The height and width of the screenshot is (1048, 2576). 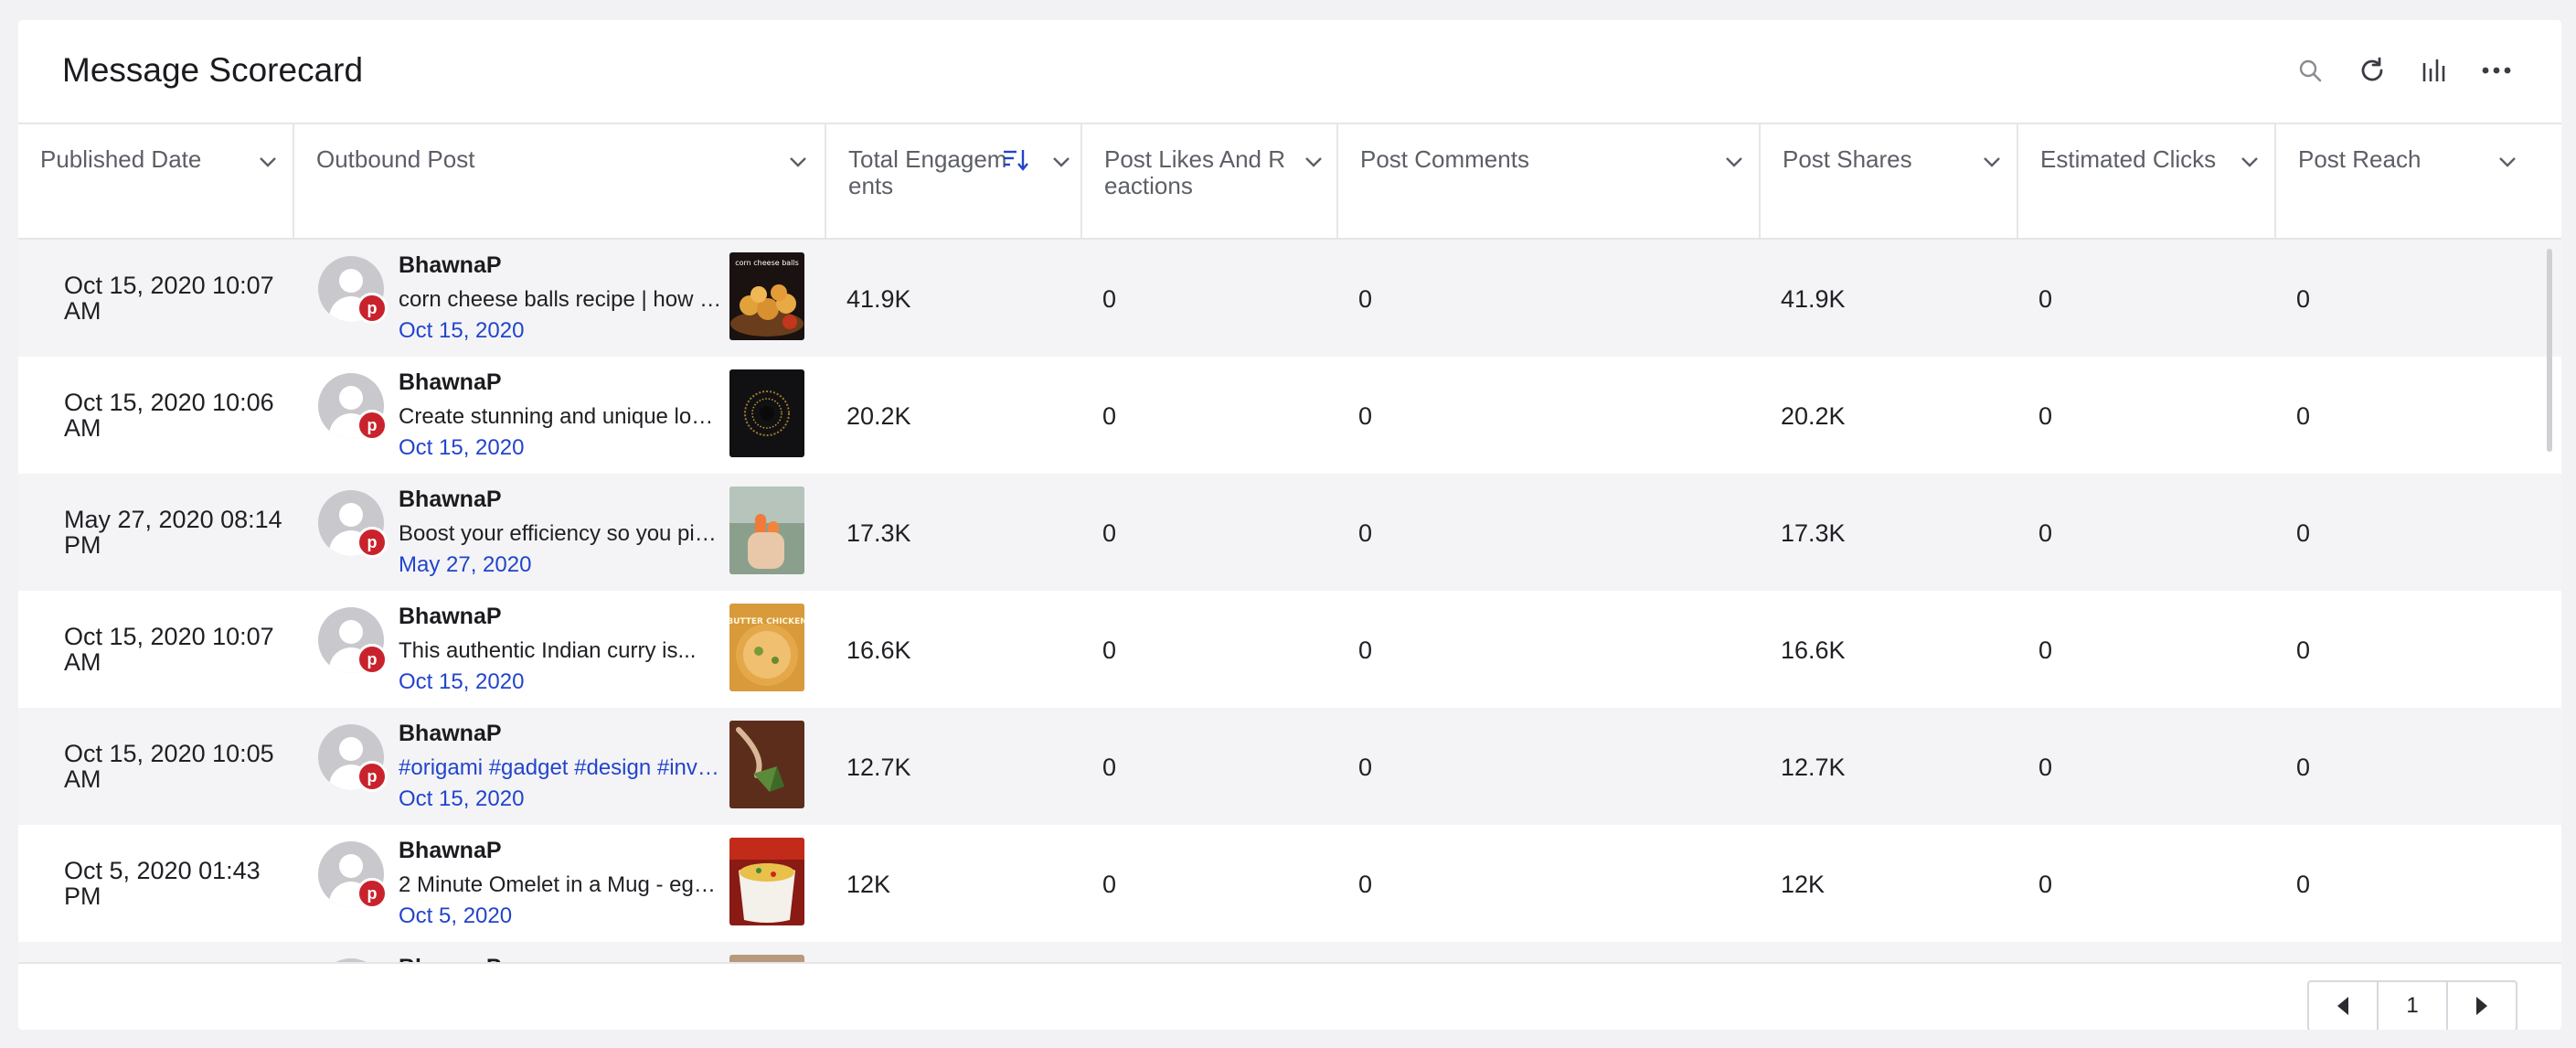 What do you see at coordinates (1015, 160) in the screenshot?
I see `sort-descending-icon` at bounding box center [1015, 160].